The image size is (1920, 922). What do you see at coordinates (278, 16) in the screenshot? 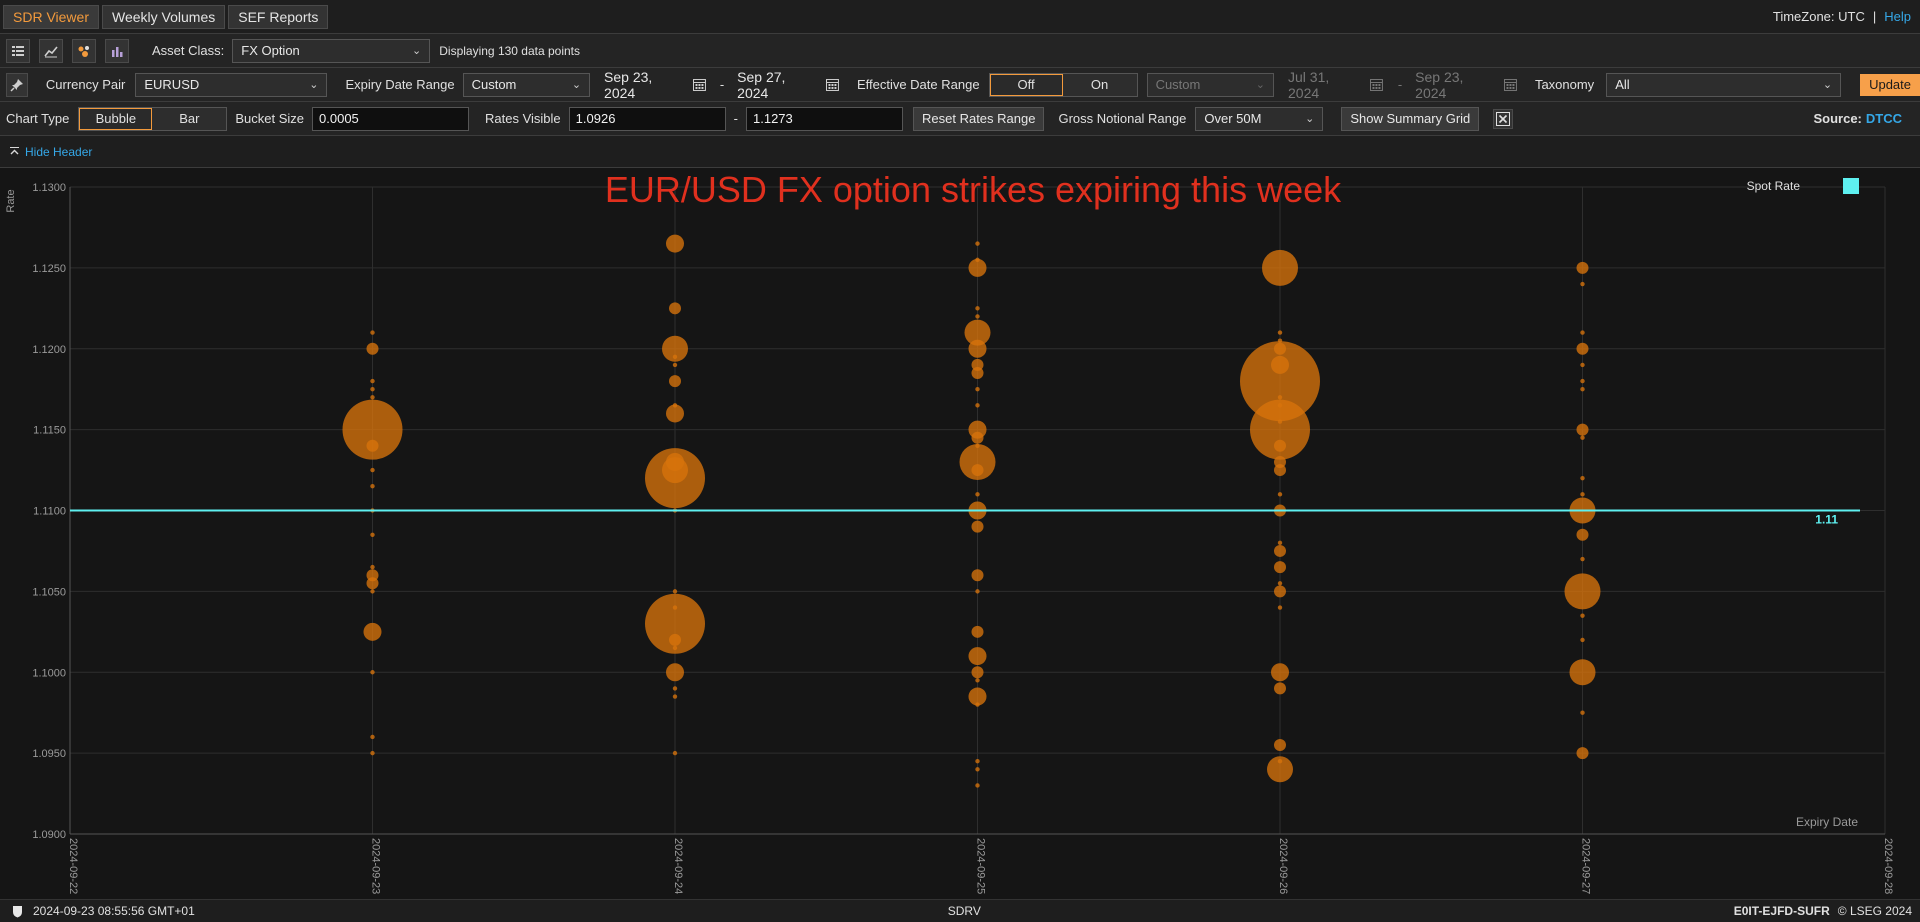
I see `tab-sef-reports: SEF Reports` at bounding box center [278, 16].